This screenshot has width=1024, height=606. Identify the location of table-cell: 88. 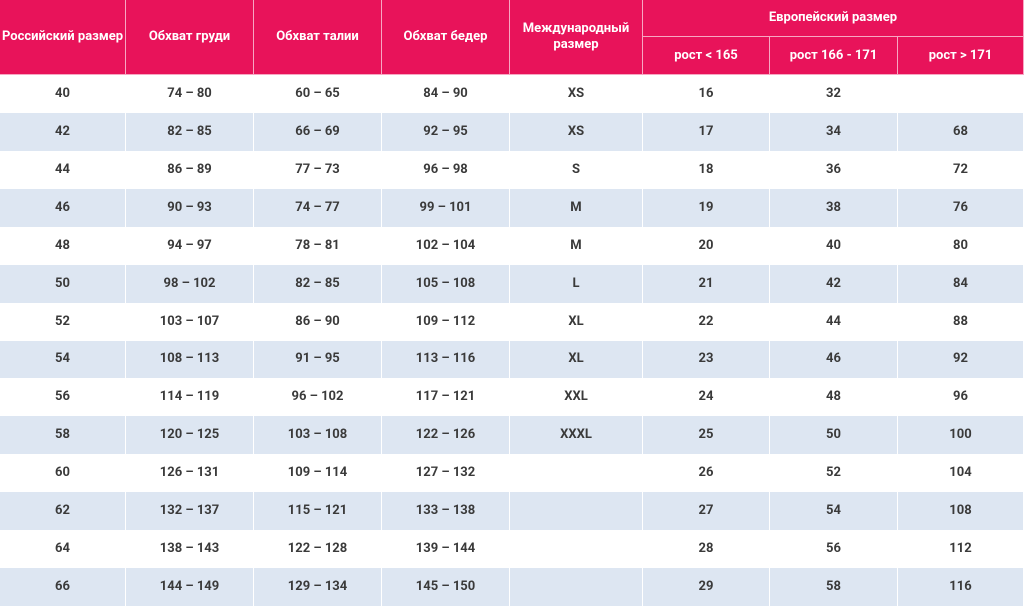
(961, 321).